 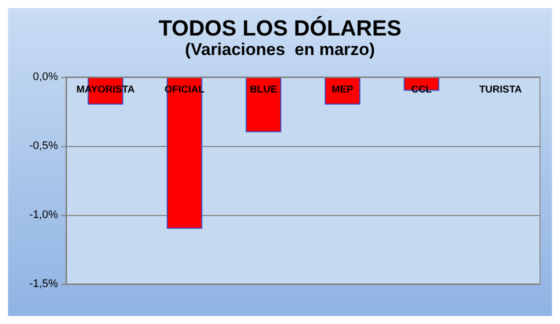 I want to click on y-tick-label: -0,5%, so click(x=43, y=146).